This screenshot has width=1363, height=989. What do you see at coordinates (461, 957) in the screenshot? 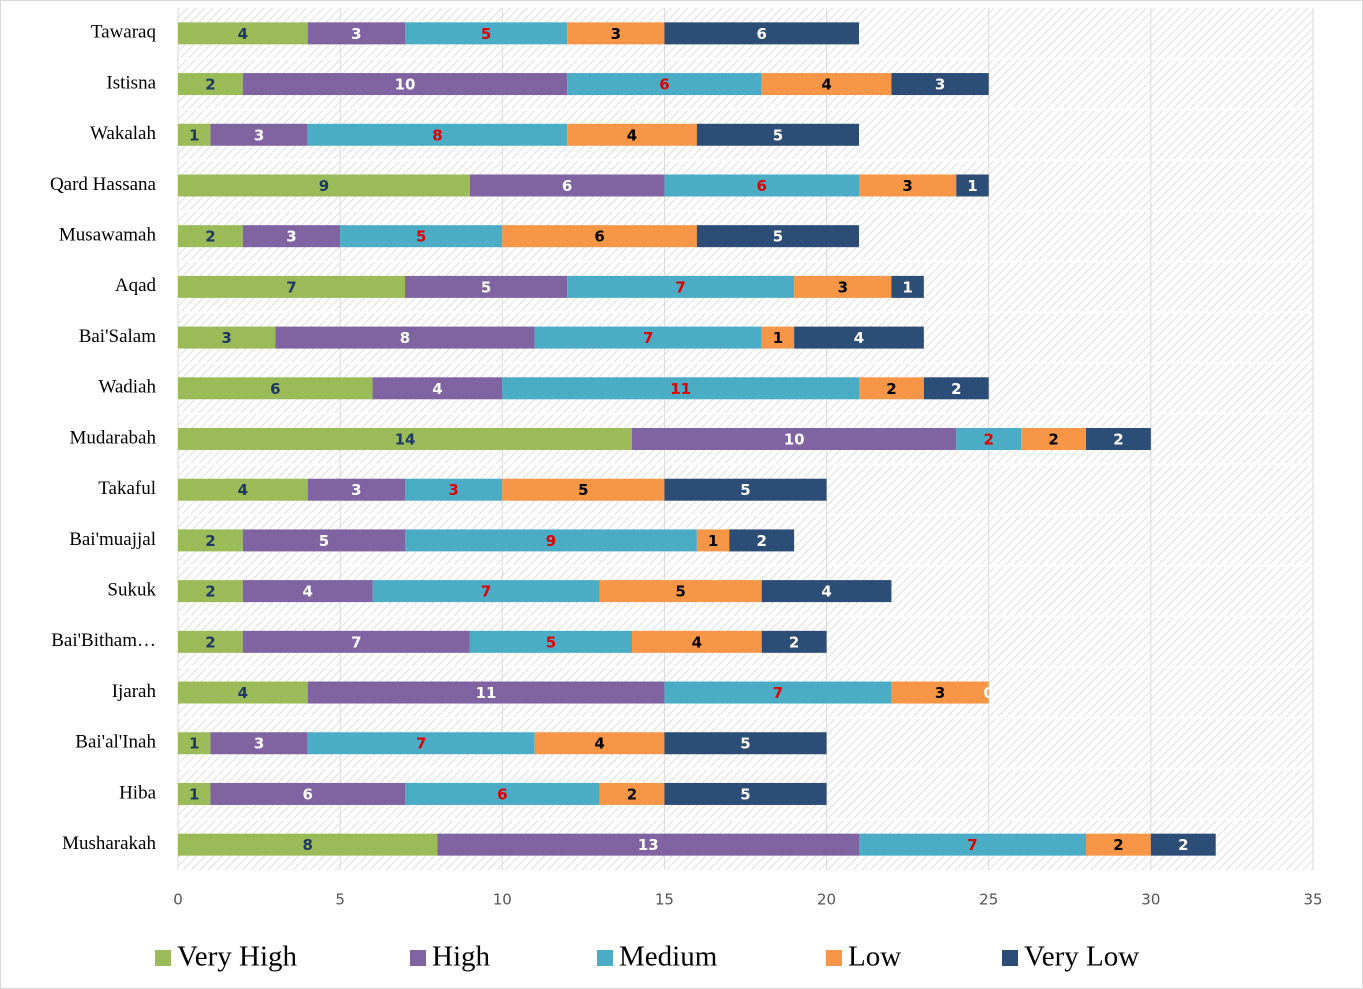
I see `legend-label: High` at bounding box center [461, 957].